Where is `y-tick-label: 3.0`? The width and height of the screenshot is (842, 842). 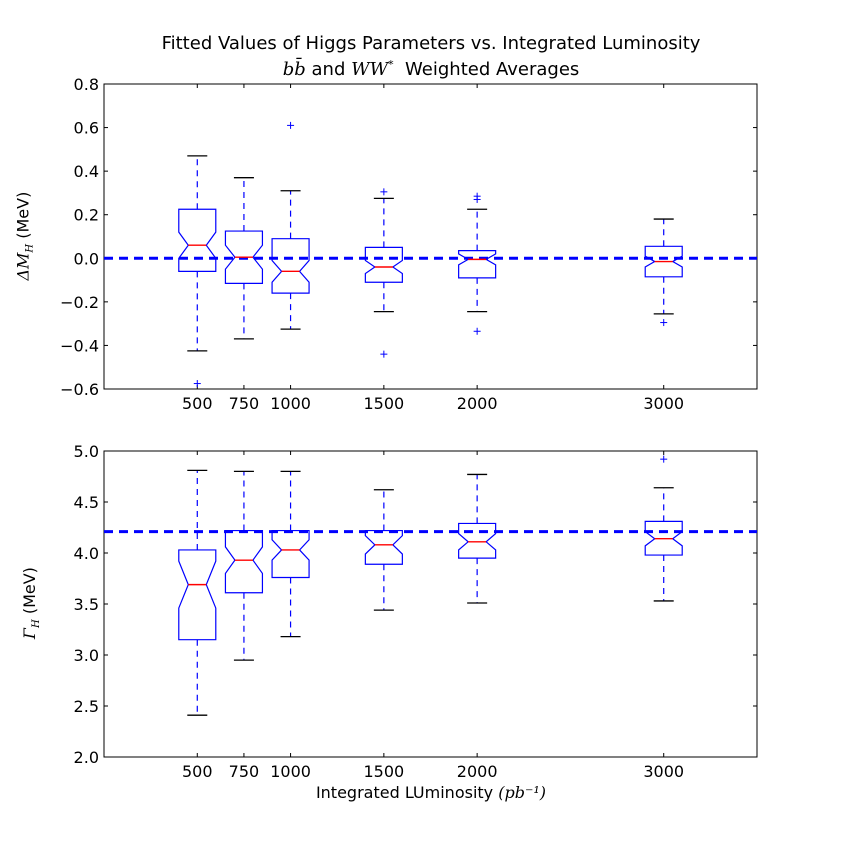
y-tick-label: 3.0 is located at coordinates (86, 655).